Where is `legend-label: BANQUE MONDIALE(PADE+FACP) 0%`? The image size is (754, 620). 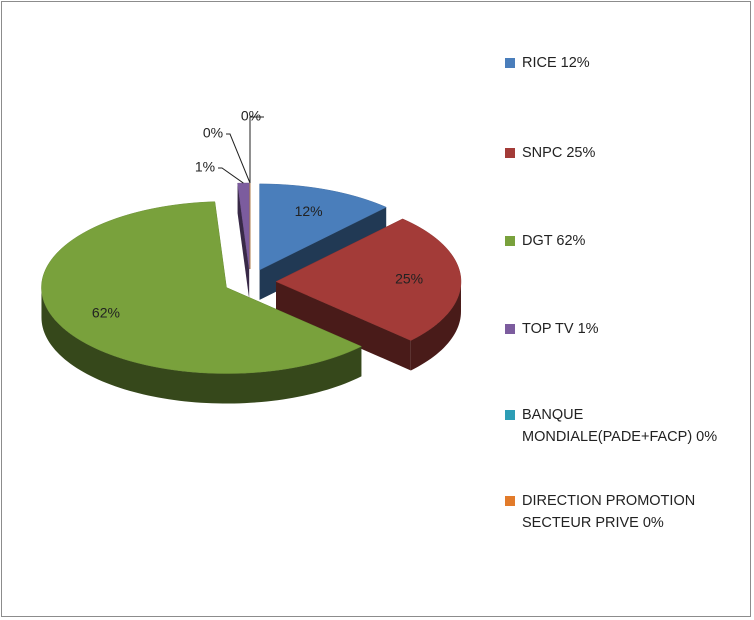
legend-label: BANQUE MONDIALE(PADE+FACP) 0% is located at coordinates (620, 426).